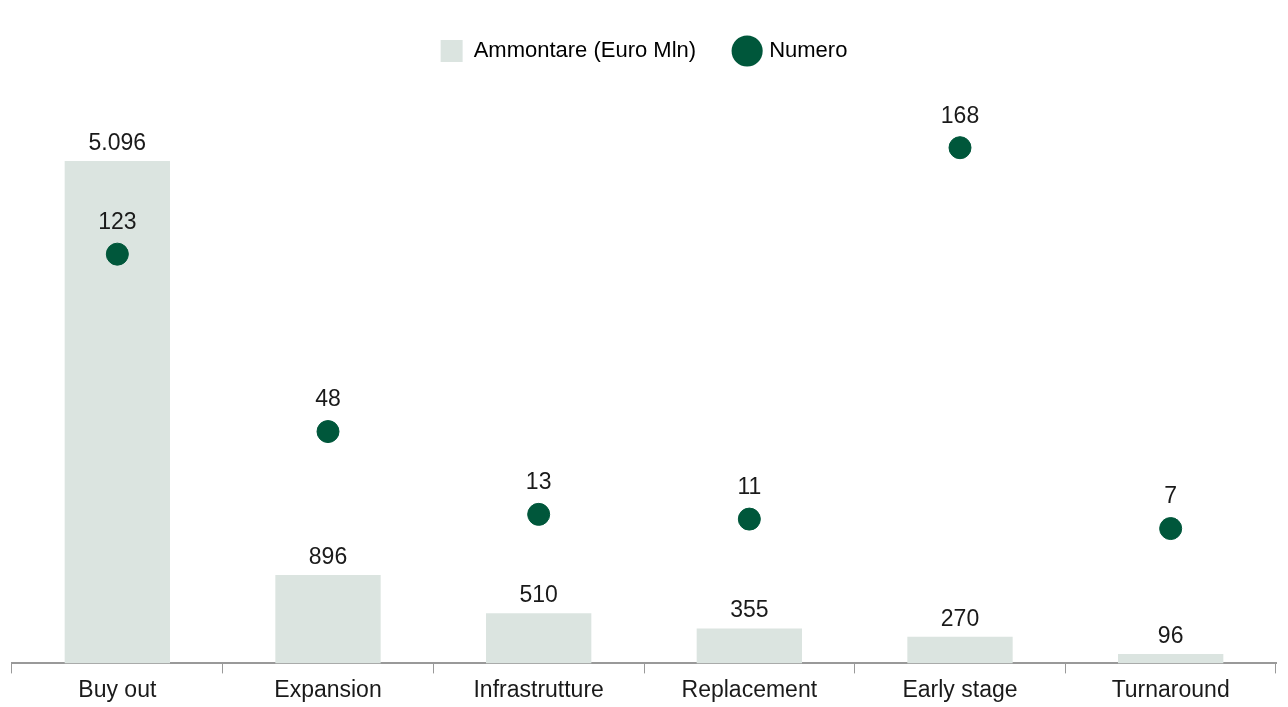 The image size is (1288, 707). What do you see at coordinates (117, 688) in the screenshot?
I see `x-tick-label: Buy out` at bounding box center [117, 688].